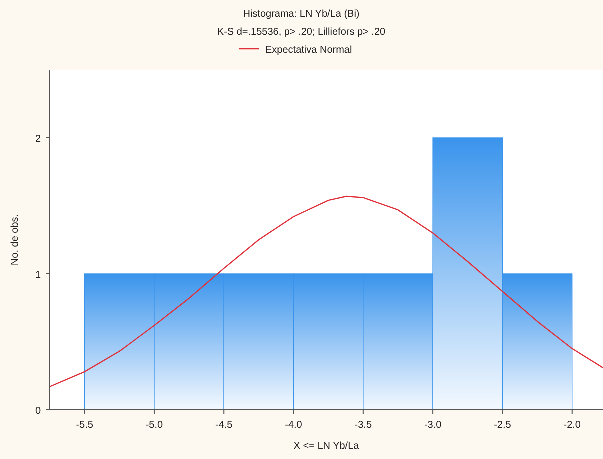 This screenshot has height=459, width=603. I want to click on x-tick-label: -4.0, so click(294, 425).